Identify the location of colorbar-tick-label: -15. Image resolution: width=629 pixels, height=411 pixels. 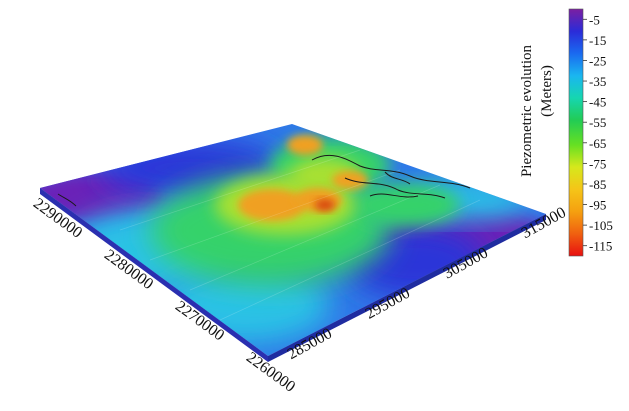
(597, 40).